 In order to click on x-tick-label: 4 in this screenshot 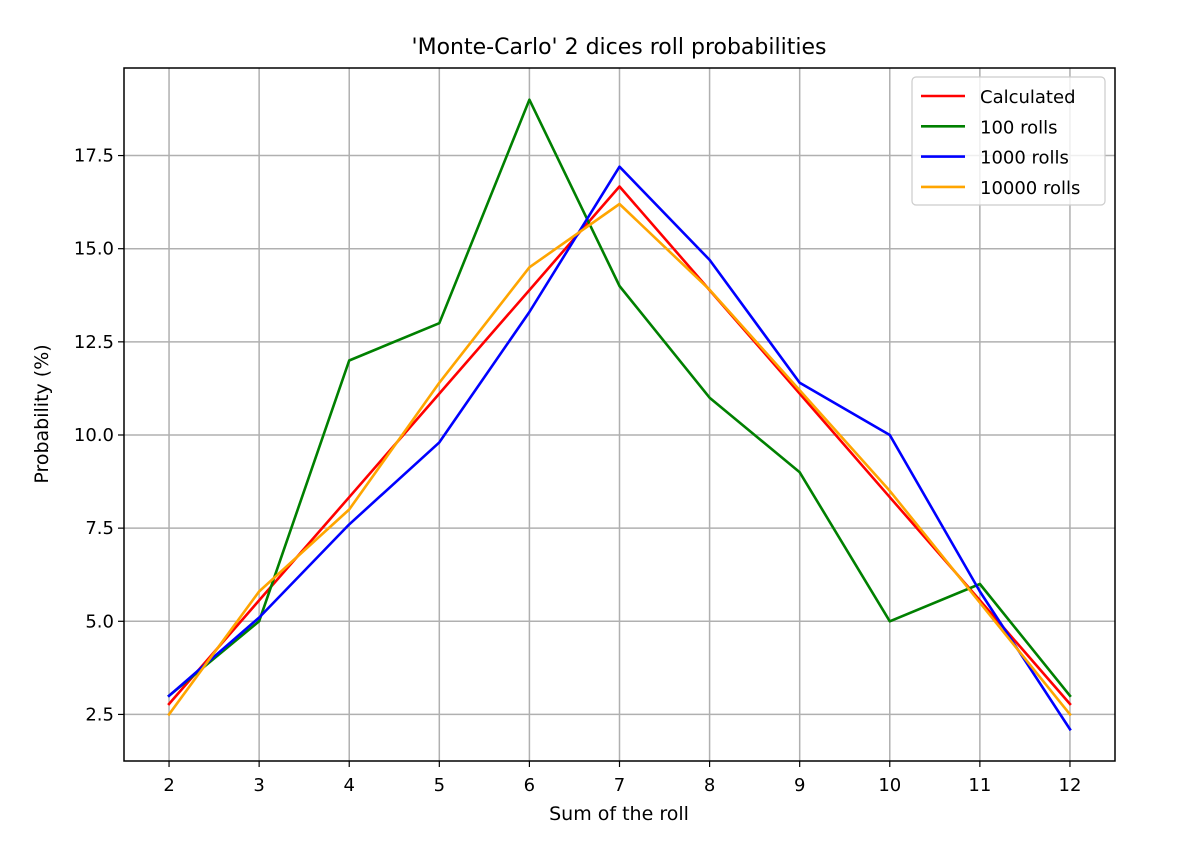, I will do `click(349, 785)`.